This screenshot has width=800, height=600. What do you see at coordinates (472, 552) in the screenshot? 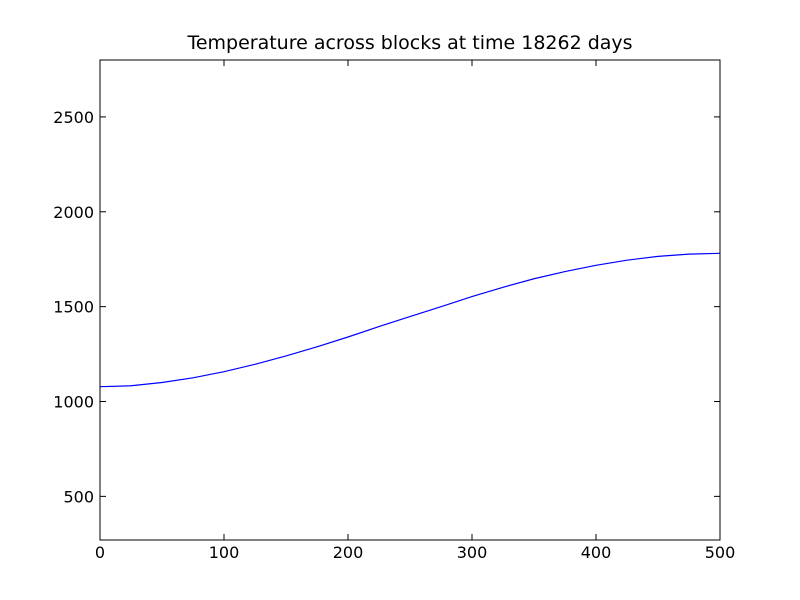
I see `x-tick-label: 300` at bounding box center [472, 552].